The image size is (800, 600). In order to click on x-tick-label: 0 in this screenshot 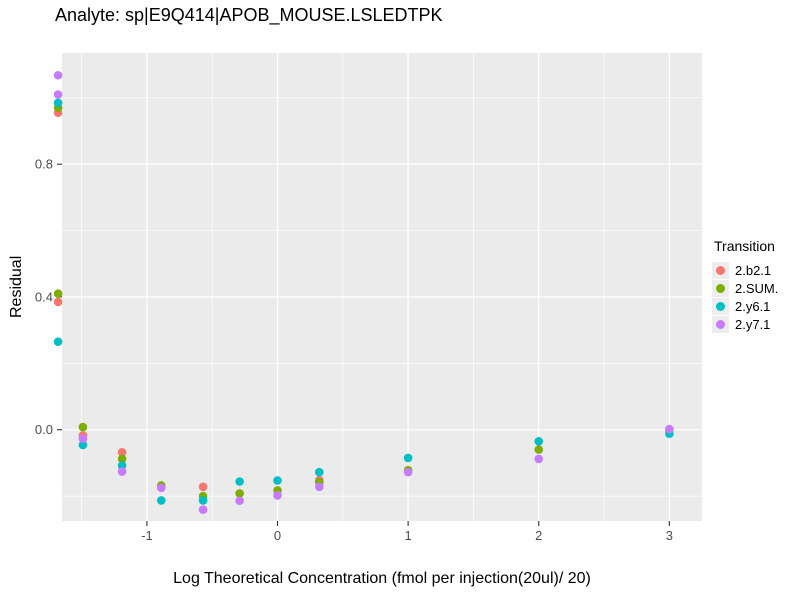, I will do `click(277, 535)`.